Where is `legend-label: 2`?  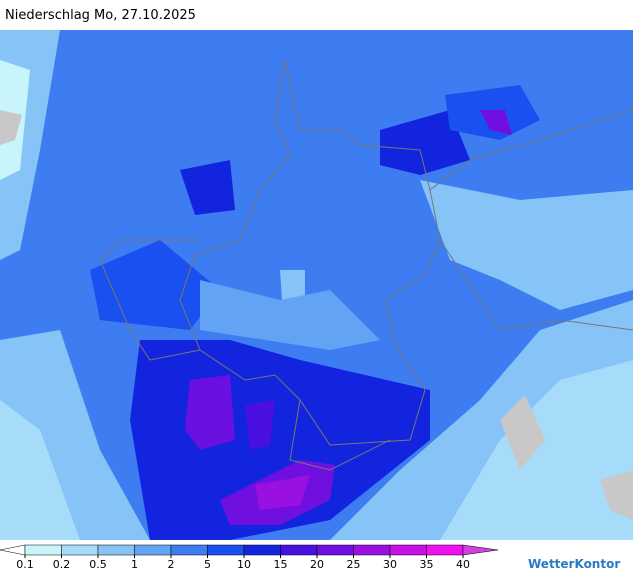
legend-label: 2 is located at coordinates (171, 564).